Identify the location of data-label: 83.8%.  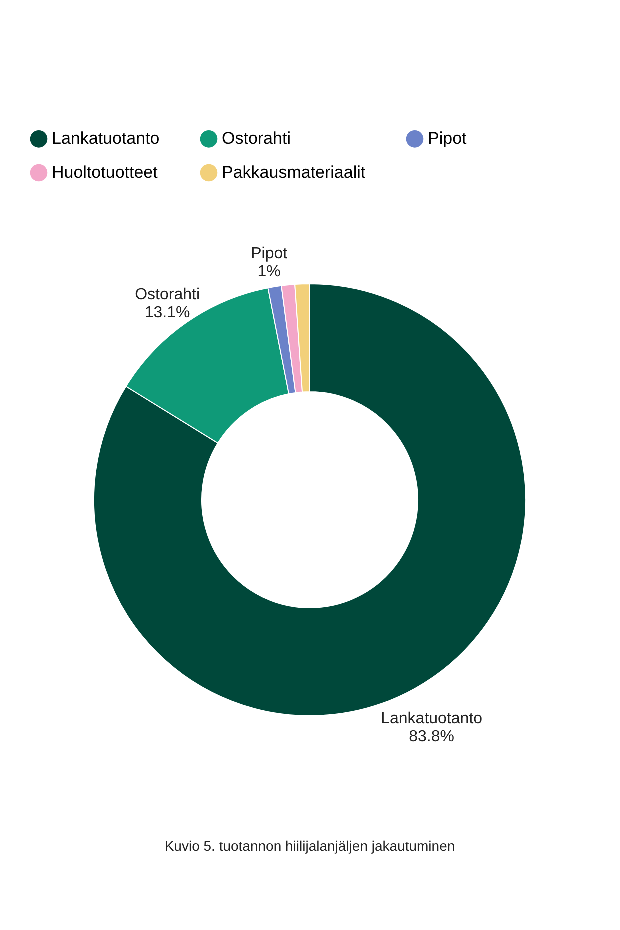
(431, 737).